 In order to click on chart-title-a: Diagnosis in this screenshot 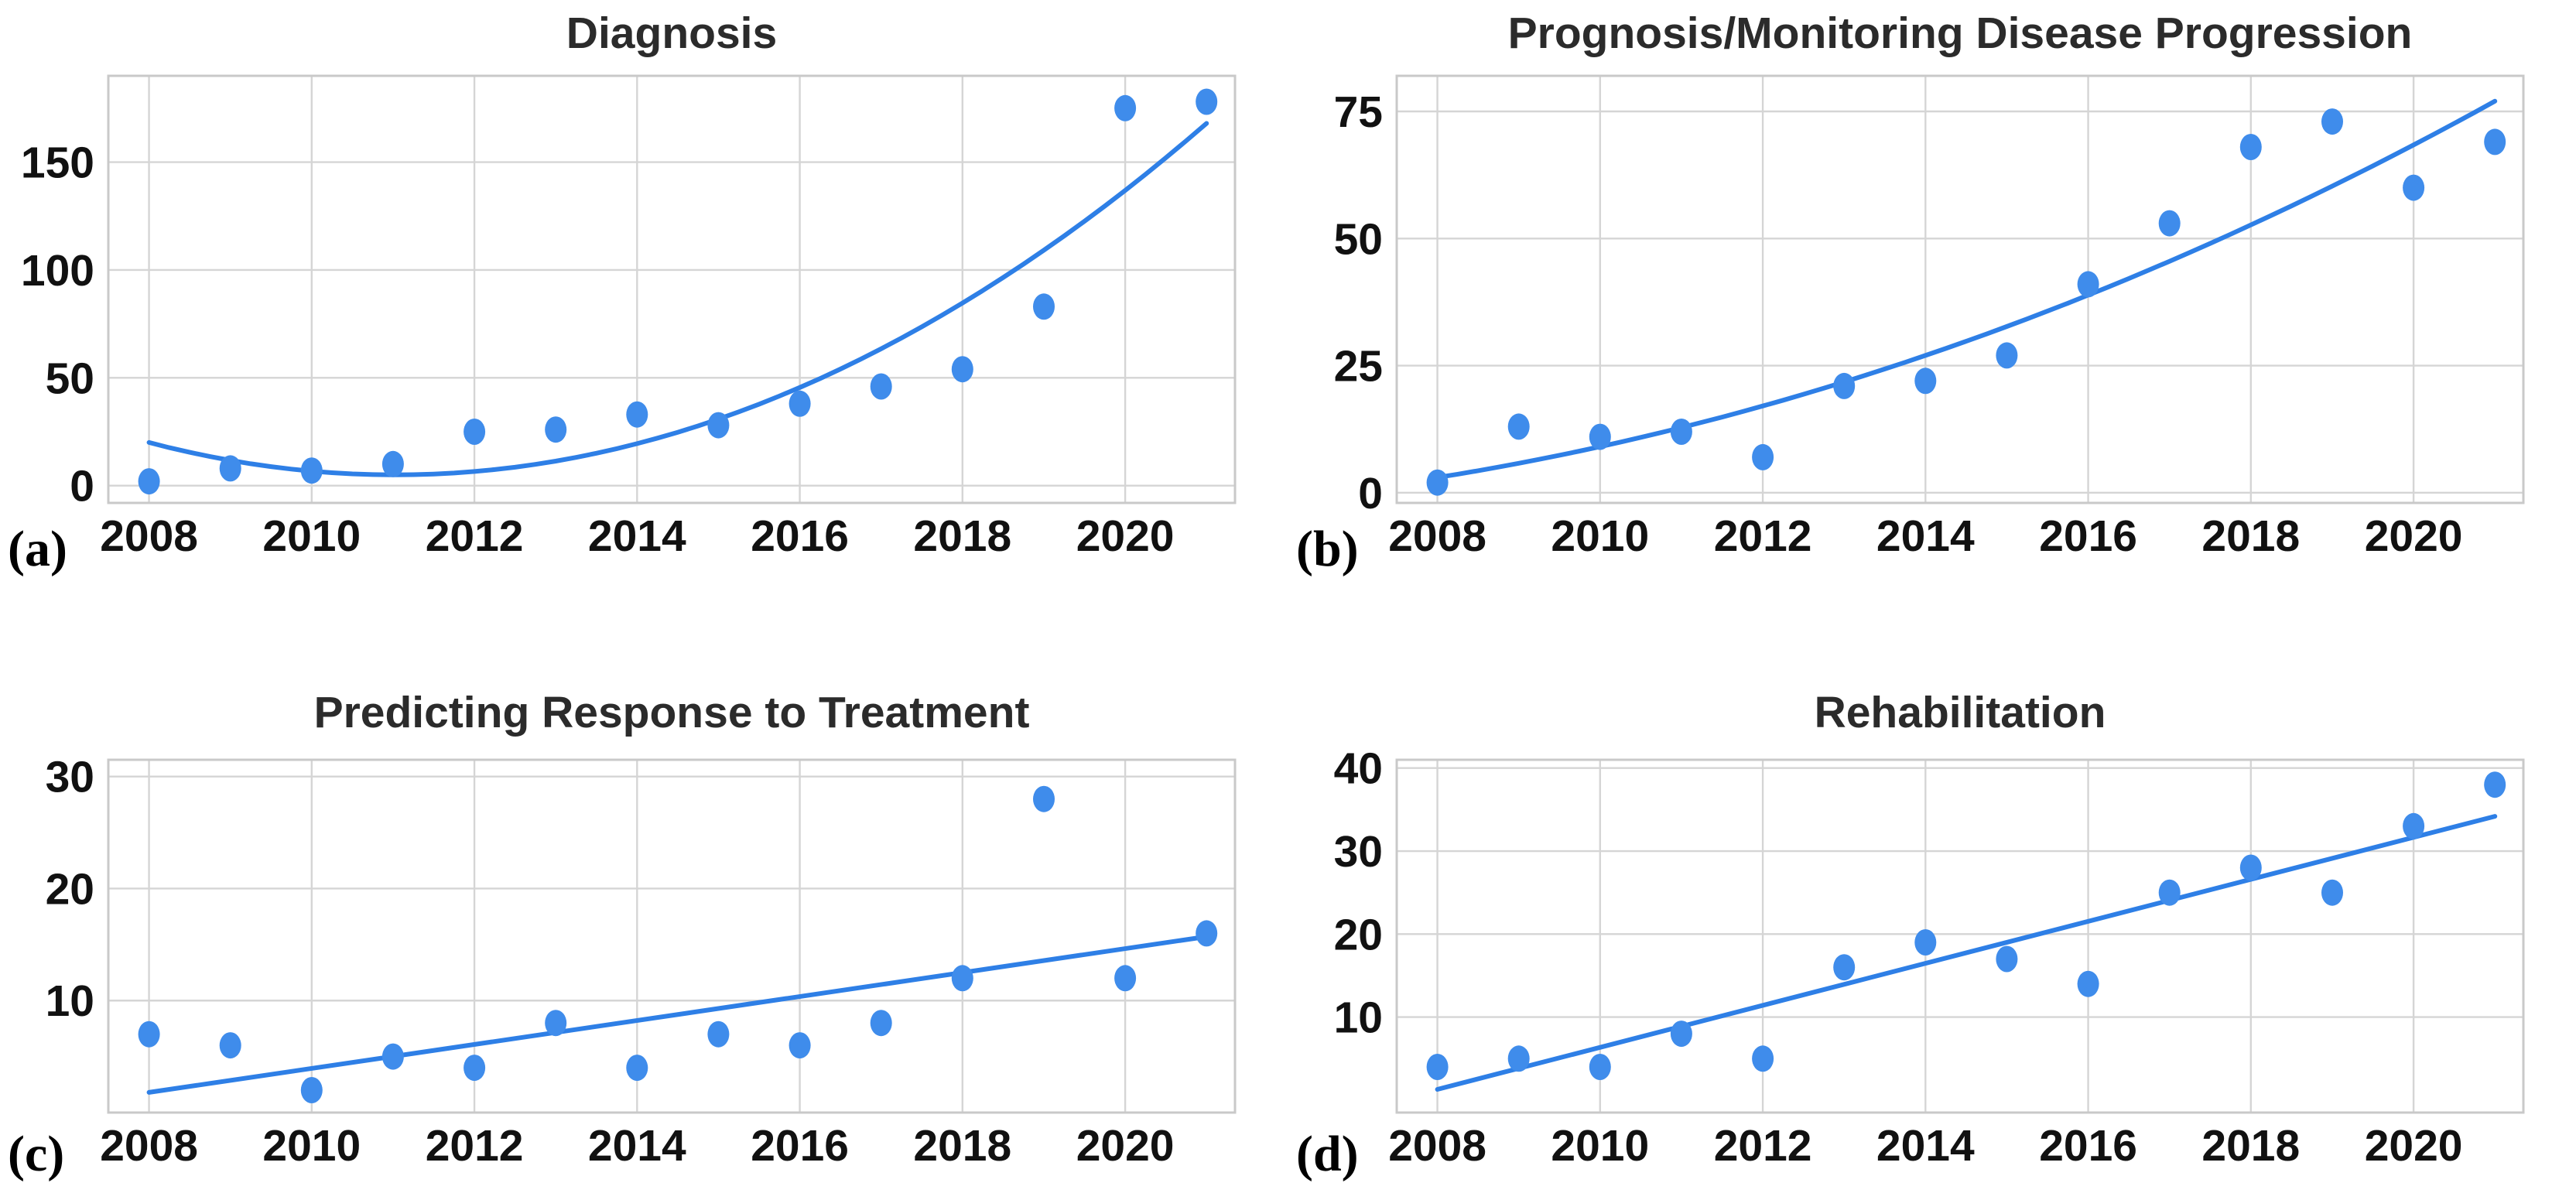, I will do `click(672, 33)`.